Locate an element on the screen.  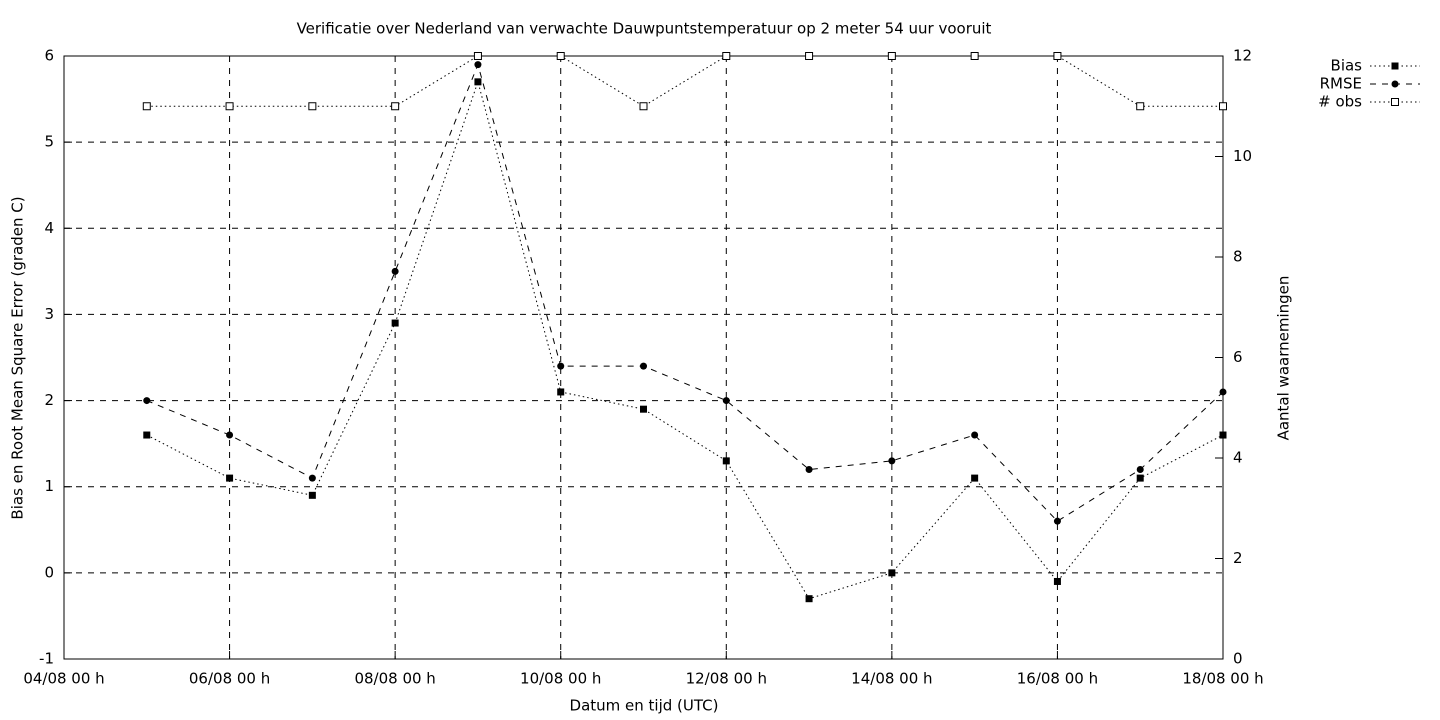
x-tick-label: 08/08 00 h is located at coordinates (394, 679).